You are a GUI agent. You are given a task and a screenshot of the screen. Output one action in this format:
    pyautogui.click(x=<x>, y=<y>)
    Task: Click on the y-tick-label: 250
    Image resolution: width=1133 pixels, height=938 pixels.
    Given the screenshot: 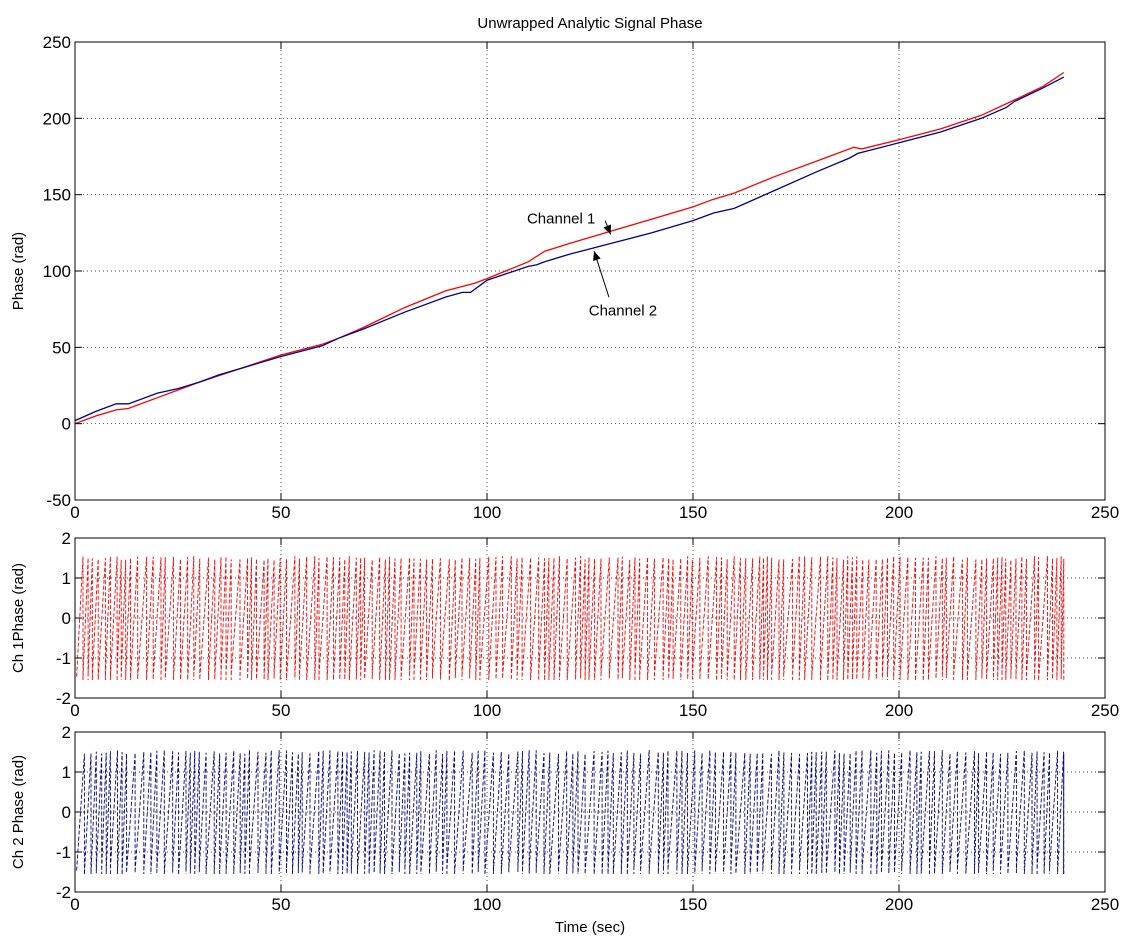 What is the action you would take?
    pyautogui.click(x=57, y=42)
    